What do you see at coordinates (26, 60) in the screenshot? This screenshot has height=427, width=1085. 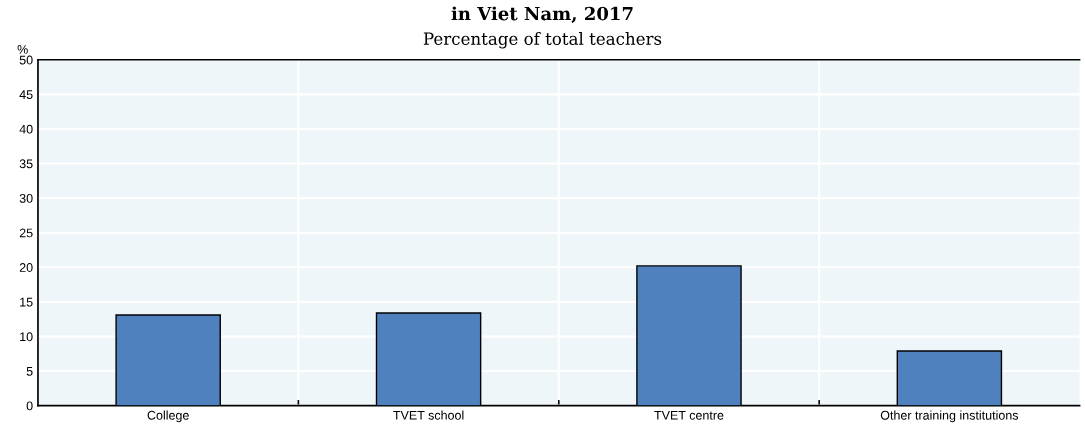 I see `y-tick-label: 50` at bounding box center [26, 60].